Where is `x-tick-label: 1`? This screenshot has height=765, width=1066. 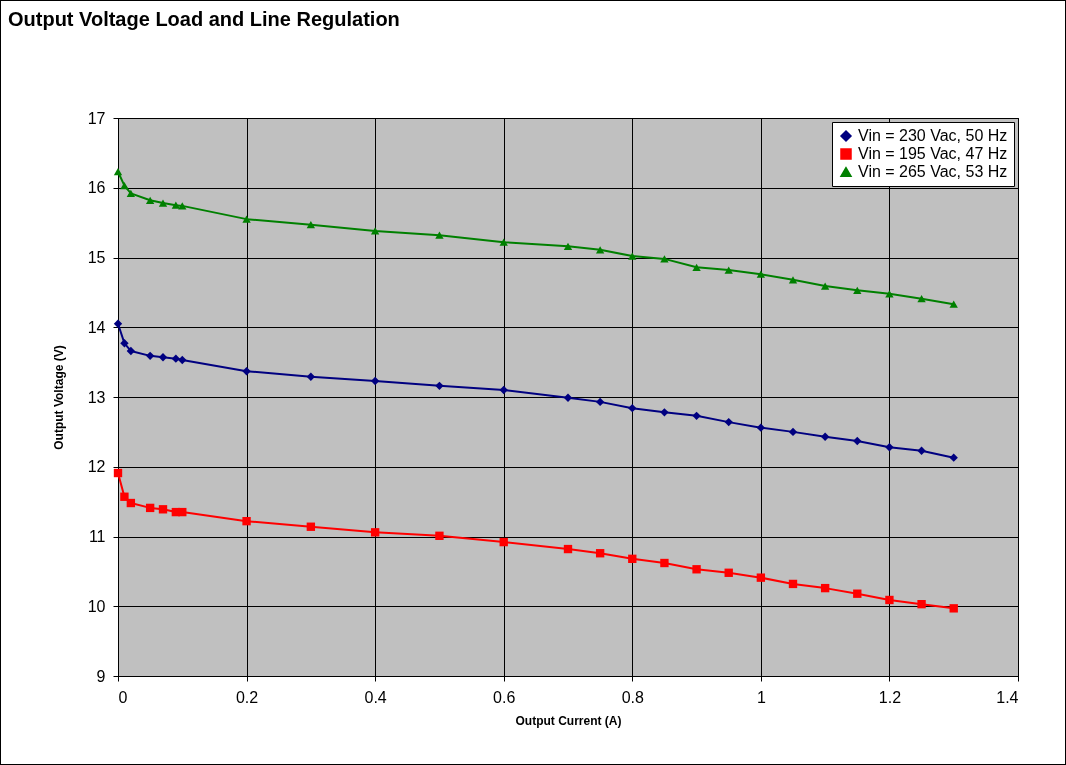
x-tick-label: 1 is located at coordinates (761, 697).